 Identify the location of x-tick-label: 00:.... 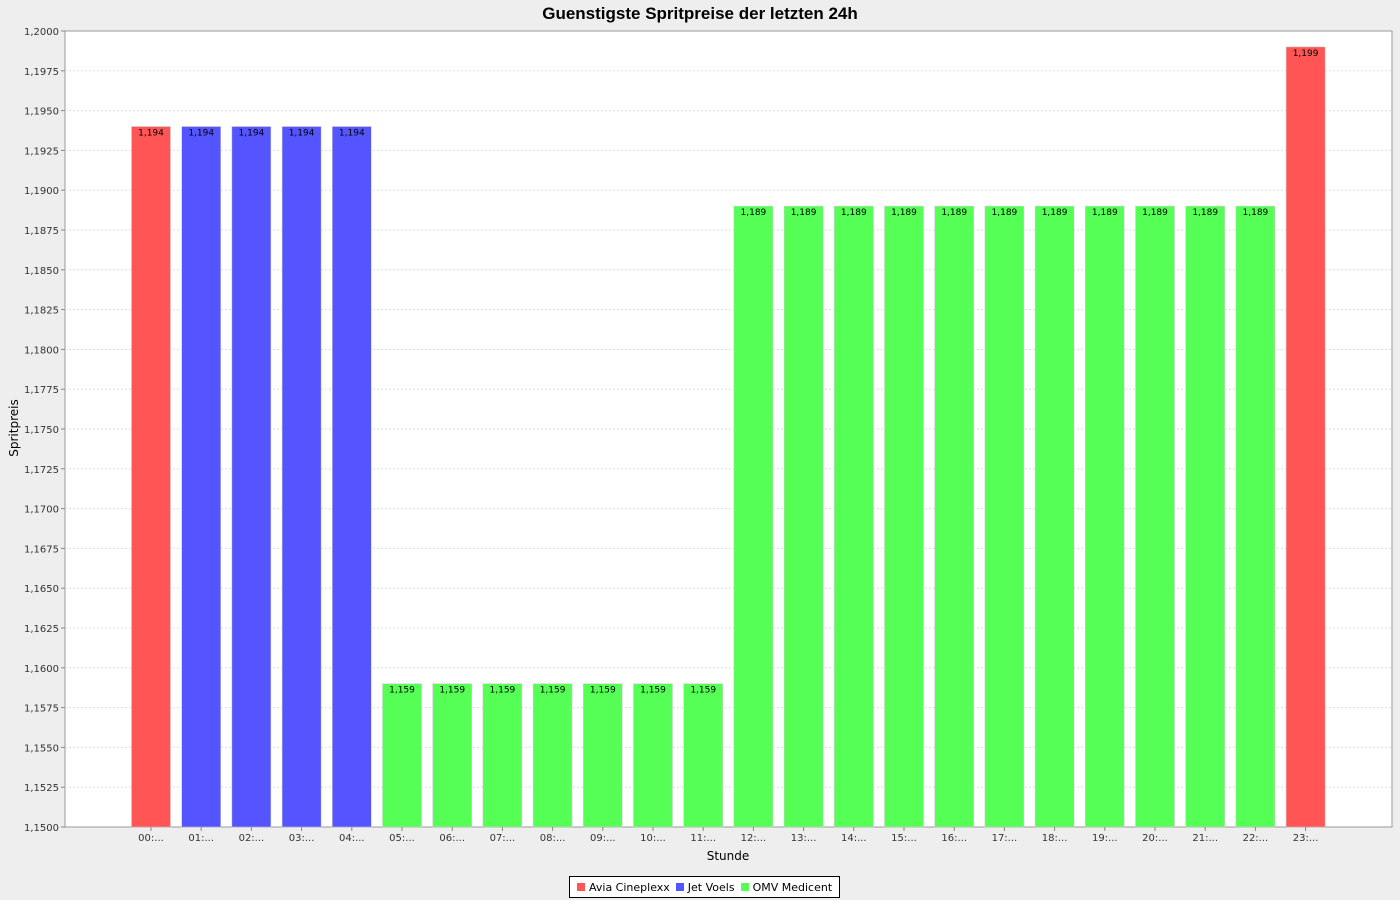
(151, 838).